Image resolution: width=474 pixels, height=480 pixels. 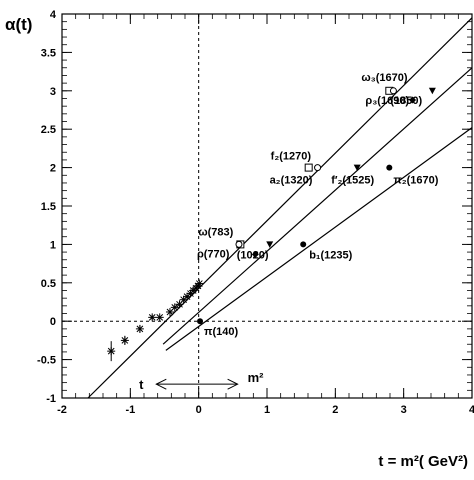 I want to click on marker-square, so click(x=308, y=167).